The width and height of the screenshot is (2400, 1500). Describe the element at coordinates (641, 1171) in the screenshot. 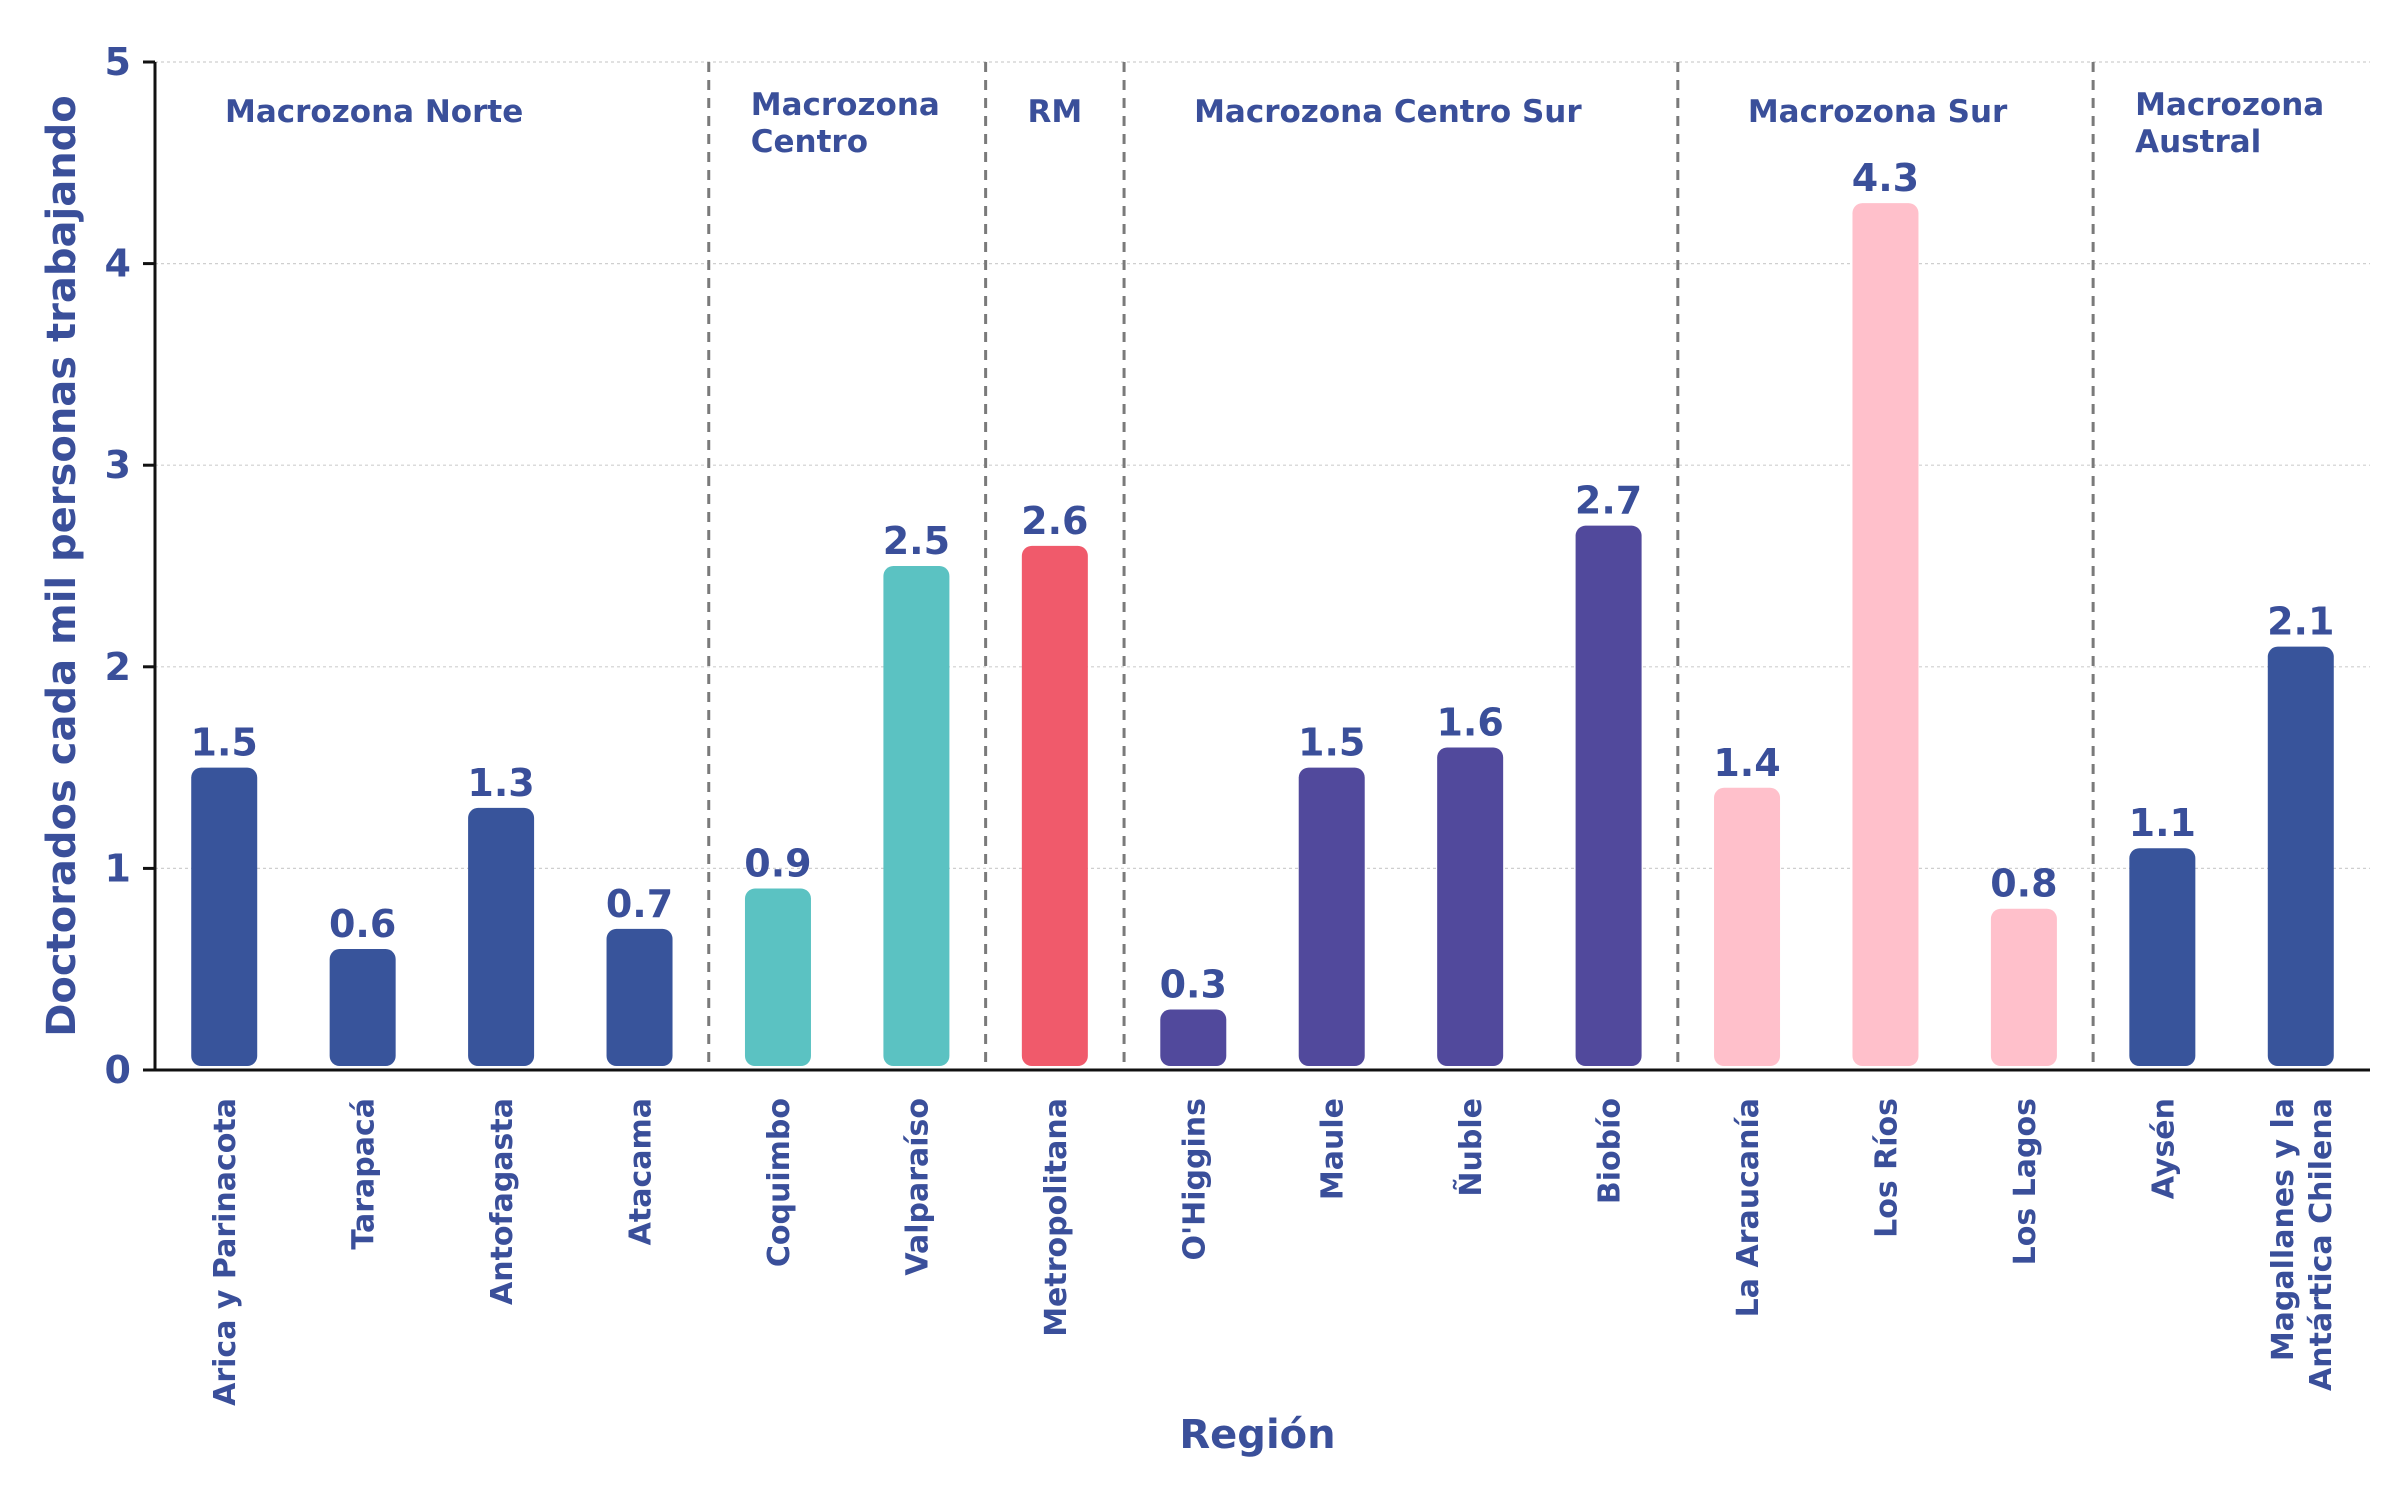

I see `x-tick-label: Atacama` at that location.